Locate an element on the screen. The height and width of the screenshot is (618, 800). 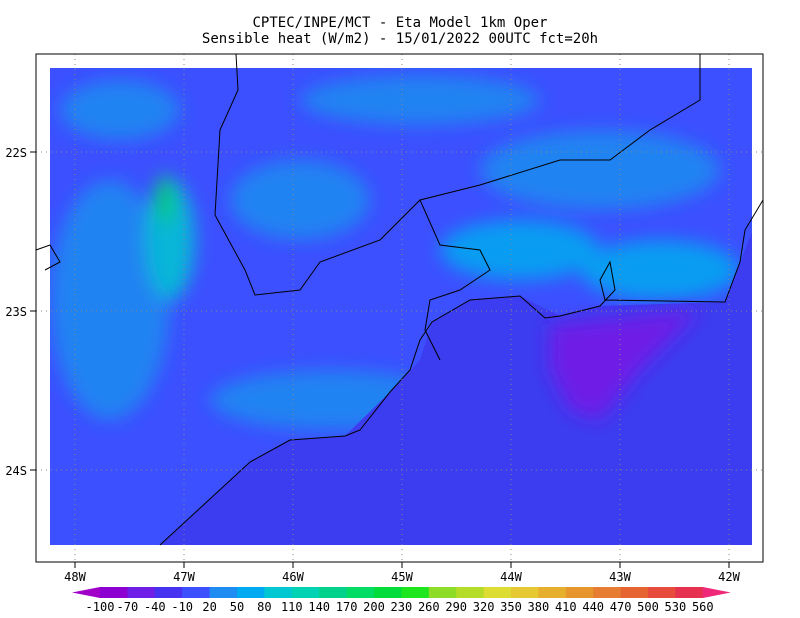
lon-label: 46W is located at coordinates (293, 577).